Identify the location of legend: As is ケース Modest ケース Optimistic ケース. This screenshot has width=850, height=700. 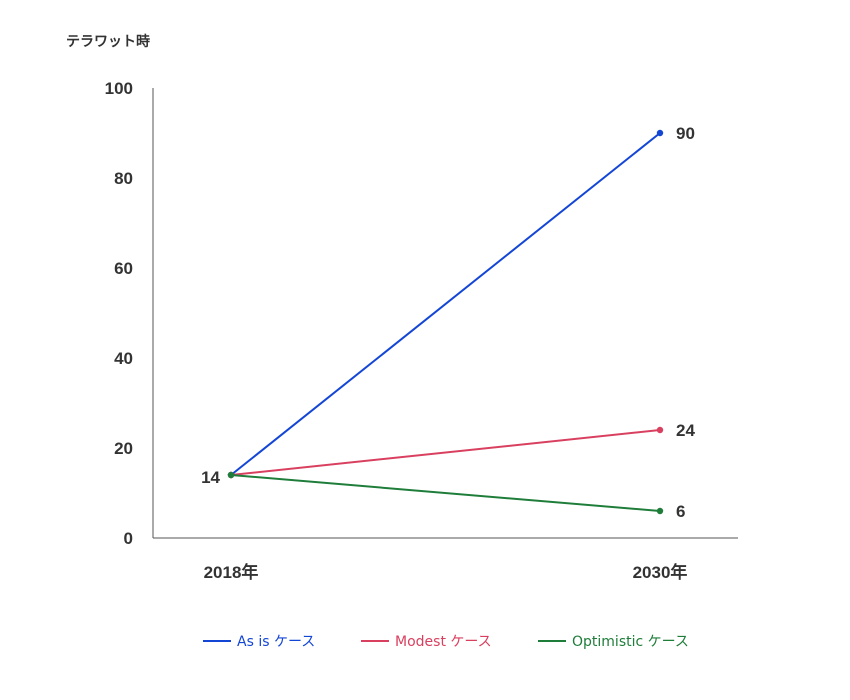
(446, 642).